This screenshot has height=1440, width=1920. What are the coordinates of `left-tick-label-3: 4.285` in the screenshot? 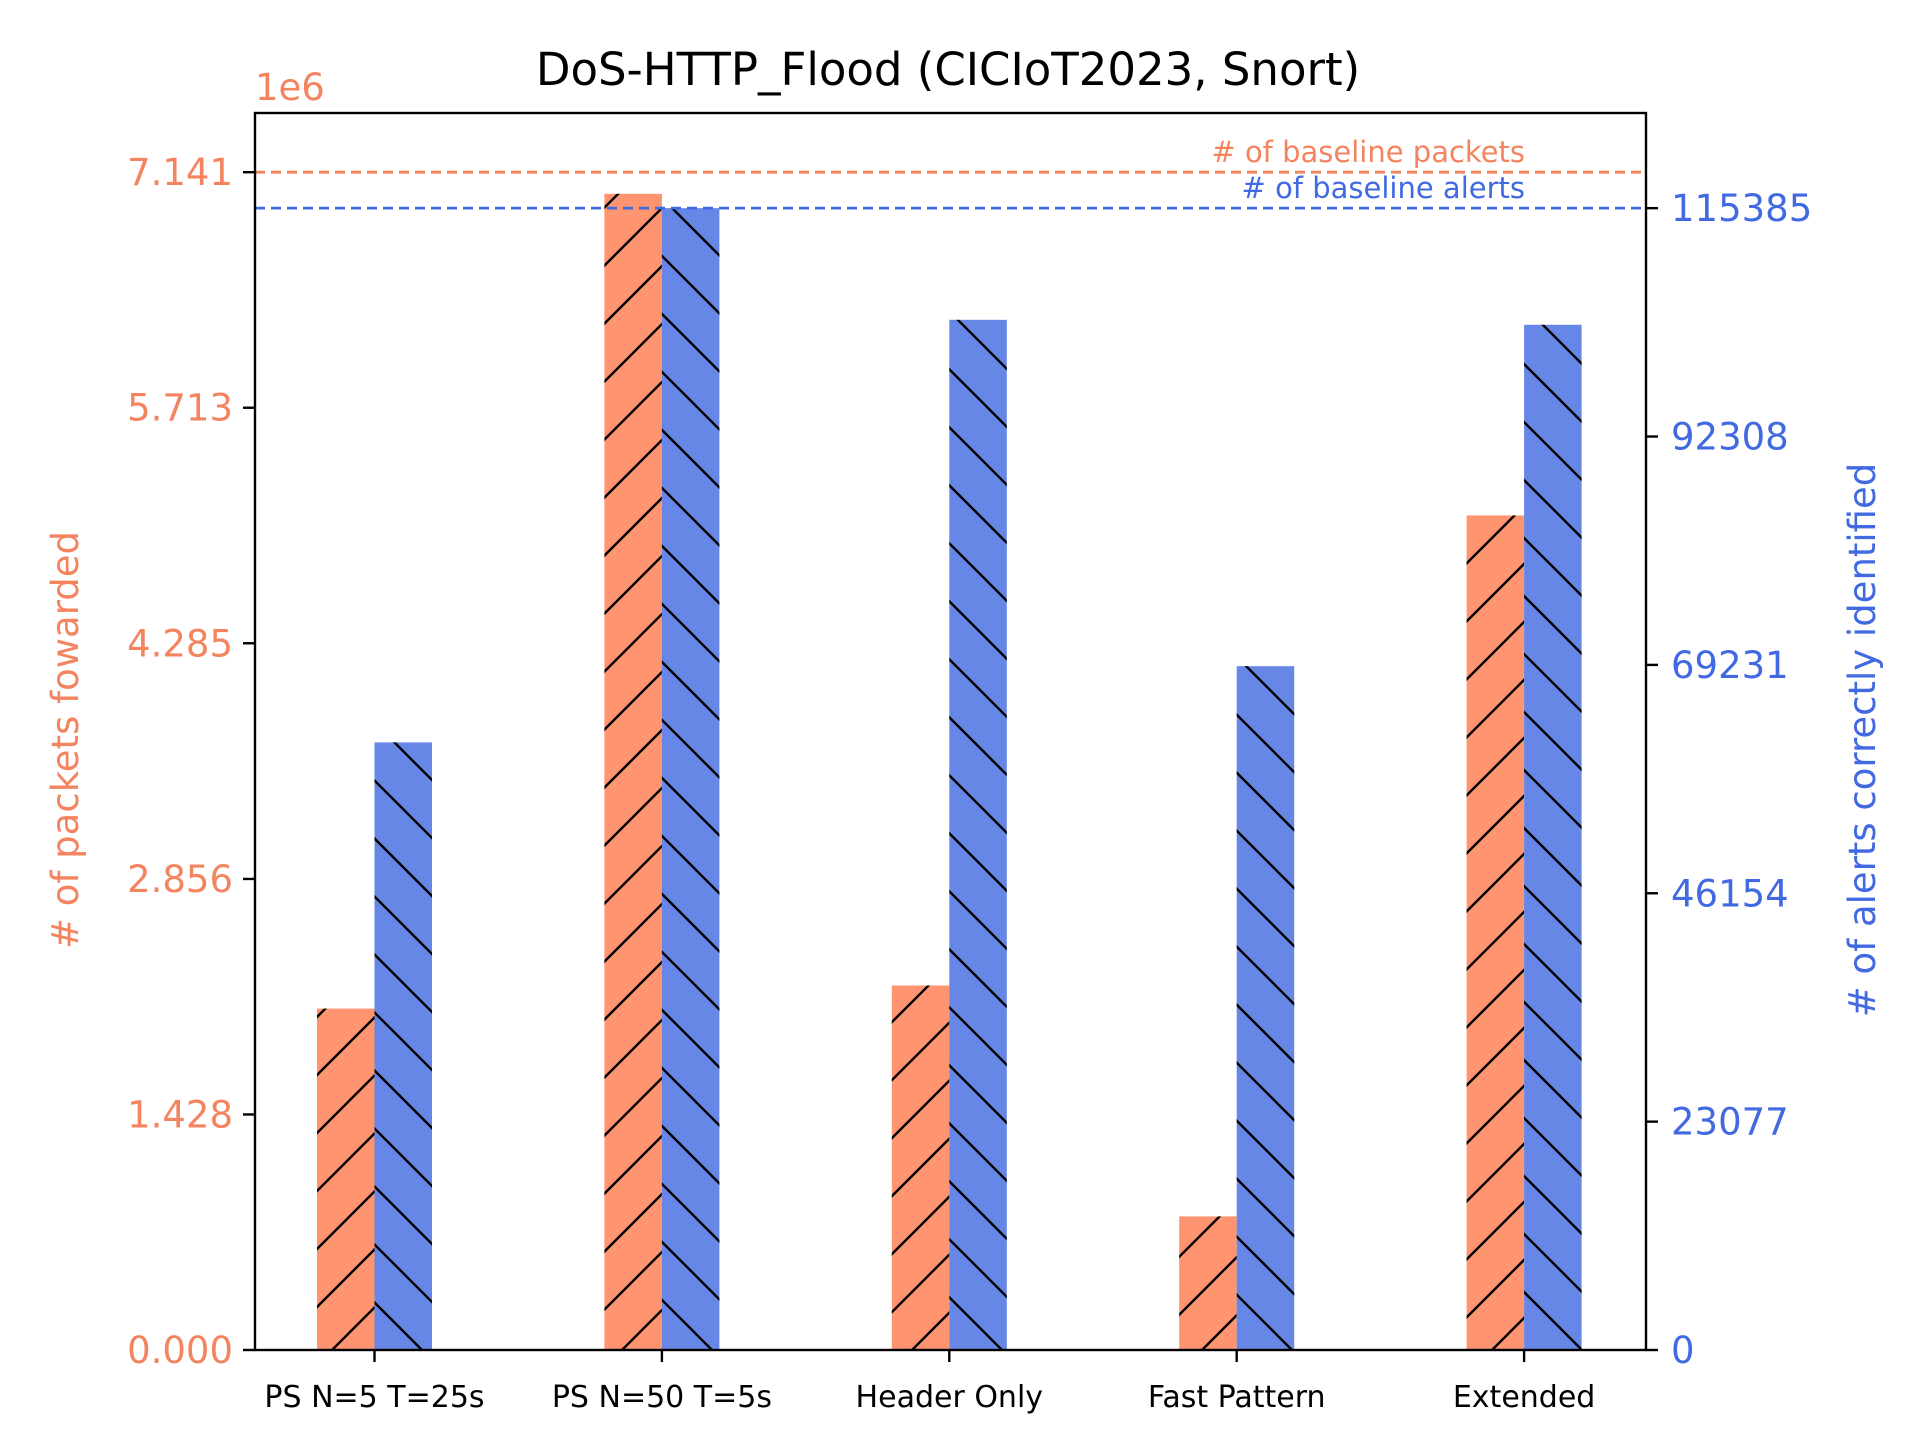 It's located at (180, 643).